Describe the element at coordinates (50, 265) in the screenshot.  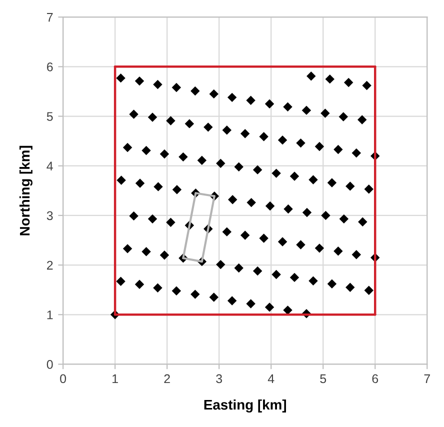
I see `y-tick-label: 2` at that location.